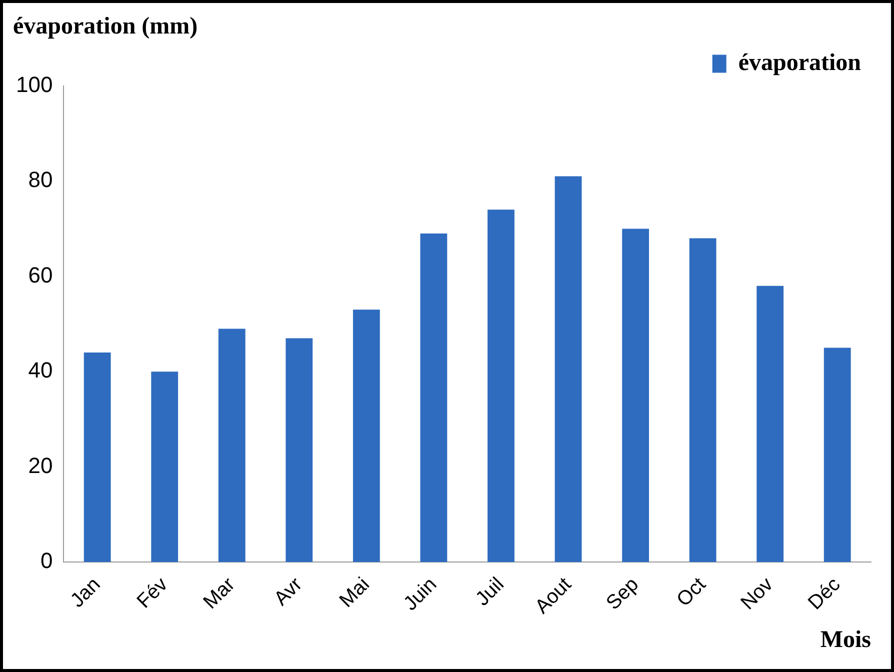 The image size is (894, 672). Describe the element at coordinates (622, 594) in the screenshot. I see `x-tick-label: Sep` at that location.